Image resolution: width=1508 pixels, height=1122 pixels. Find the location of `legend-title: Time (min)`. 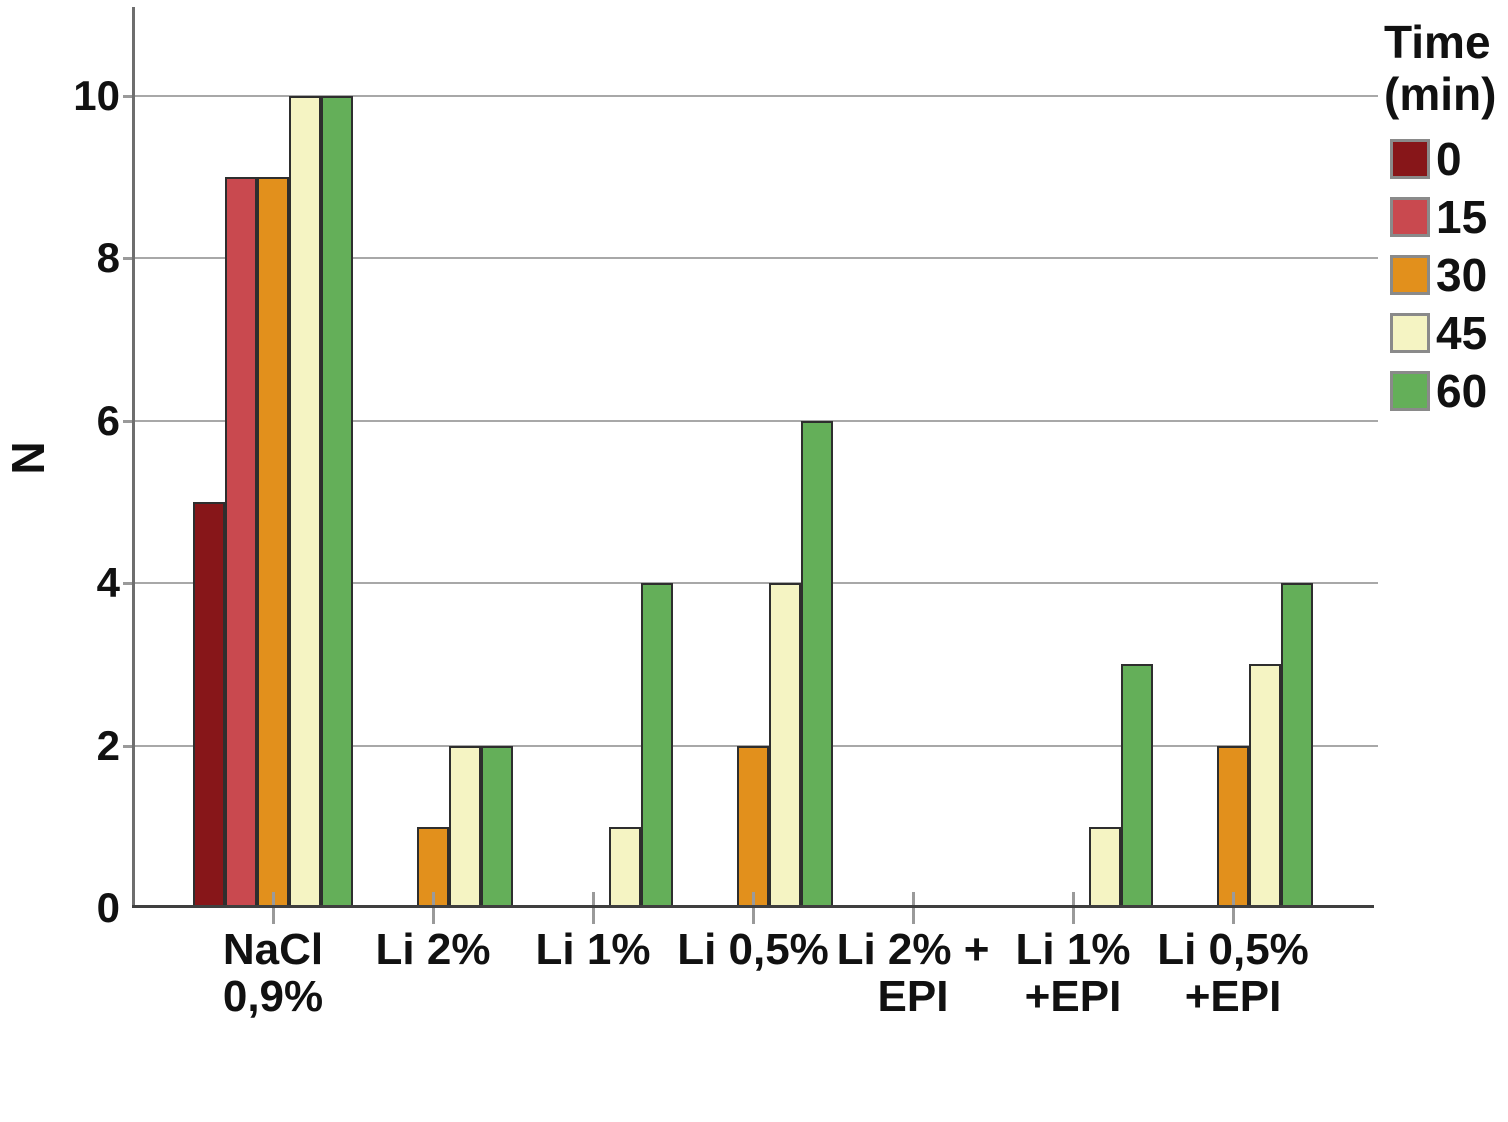

legend-title: Time (min) is located at coordinates (1440, 68).